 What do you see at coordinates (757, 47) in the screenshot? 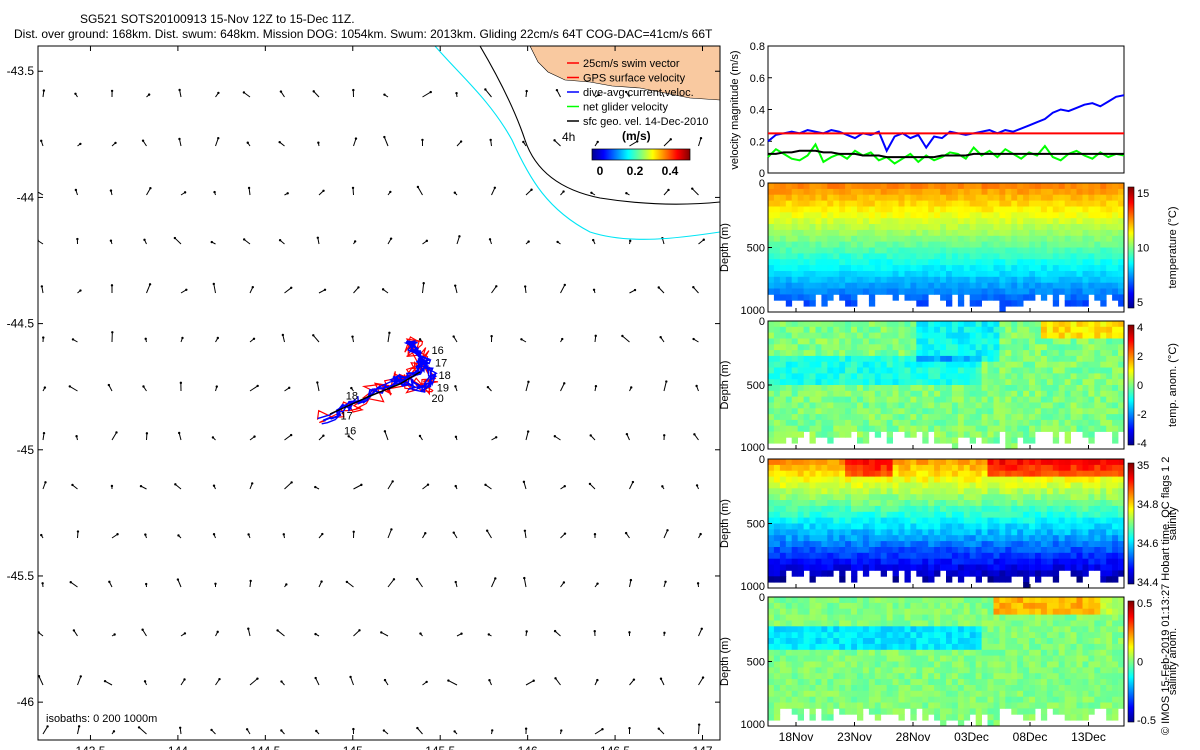
I see `velocity-ytick-label: 0.8` at bounding box center [757, 47].